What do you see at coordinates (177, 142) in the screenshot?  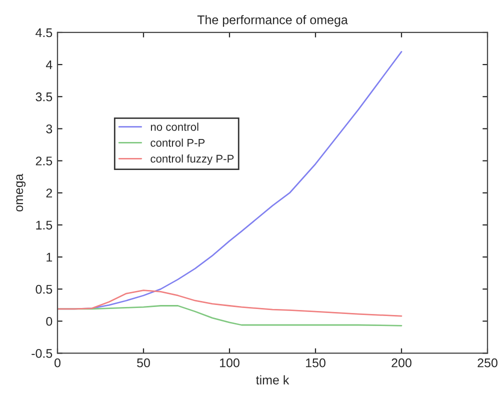 I see `legend-label: control P-P` at bounding box center [177, 142].